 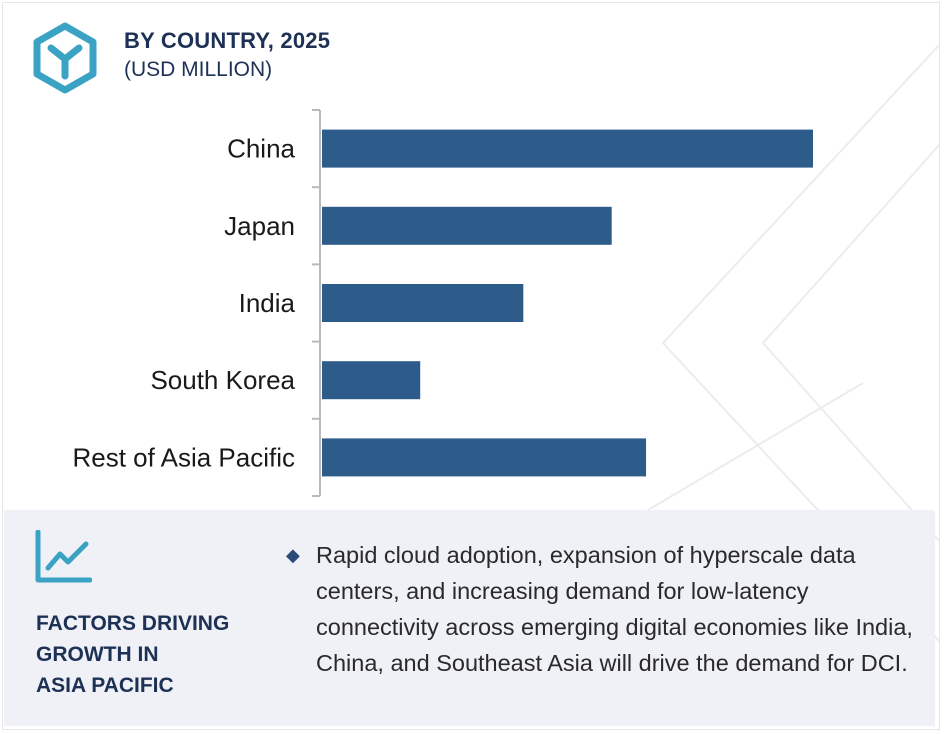 What do you see at coordinates (183, 457) in the screenshot?
I see `category-label: Rest of Asia Pacific` at bounding box center [183, 457].